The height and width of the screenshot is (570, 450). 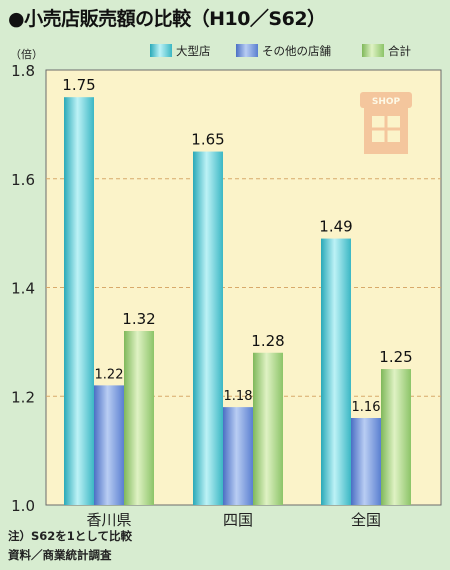 What do you see at coordinates (366, 407) in the screenshot?
I see `data-label: 1.16` at bounding box center [366, 407].